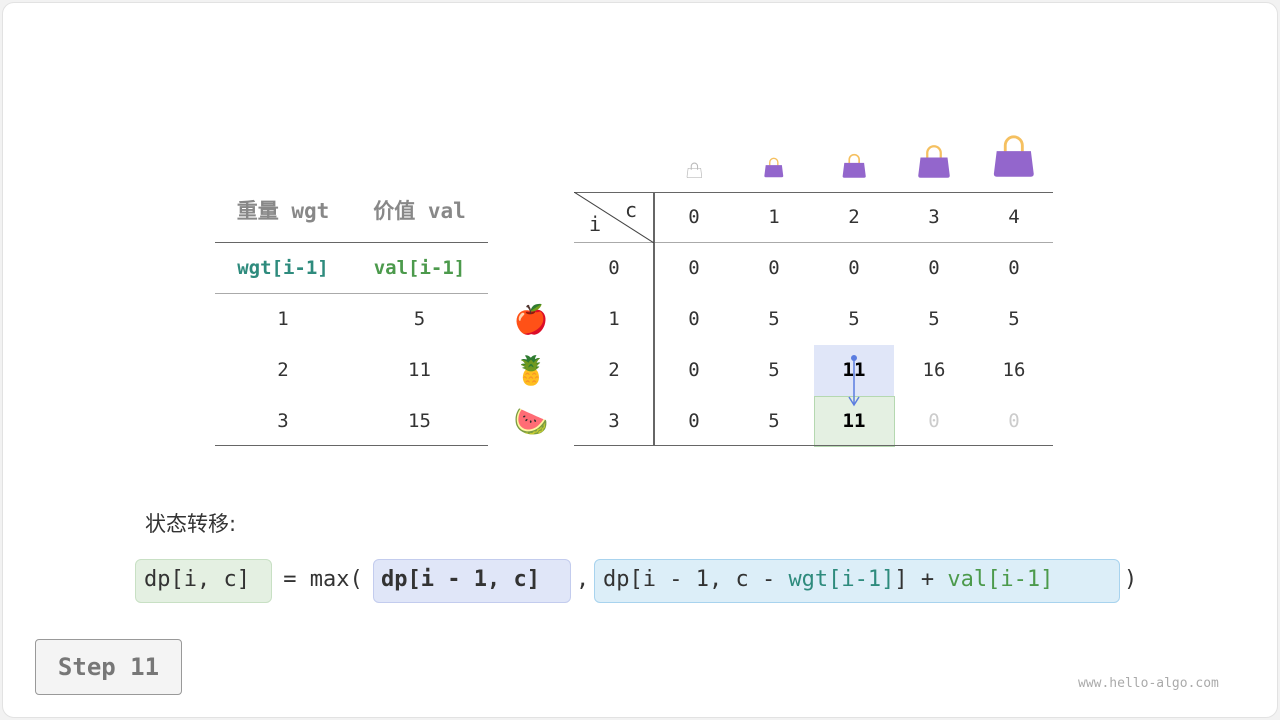 The width and height of the screenshot is (1280, 720). I want to click on header-wgt: 重量 wgt, so click(283, 211).